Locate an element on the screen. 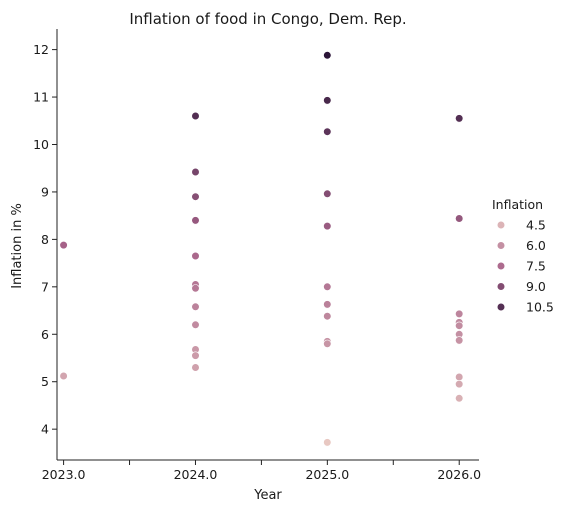 This screenshot has width=568, height=512. legend-title: Inflation is located at coordinates (517, 204).